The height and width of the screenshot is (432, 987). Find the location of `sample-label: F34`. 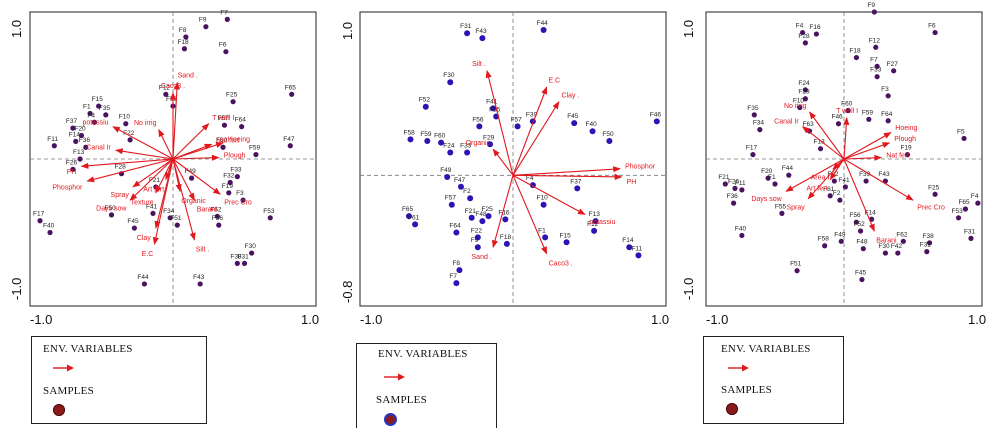

sample-label: F34 is located at coordinates (169, 211).